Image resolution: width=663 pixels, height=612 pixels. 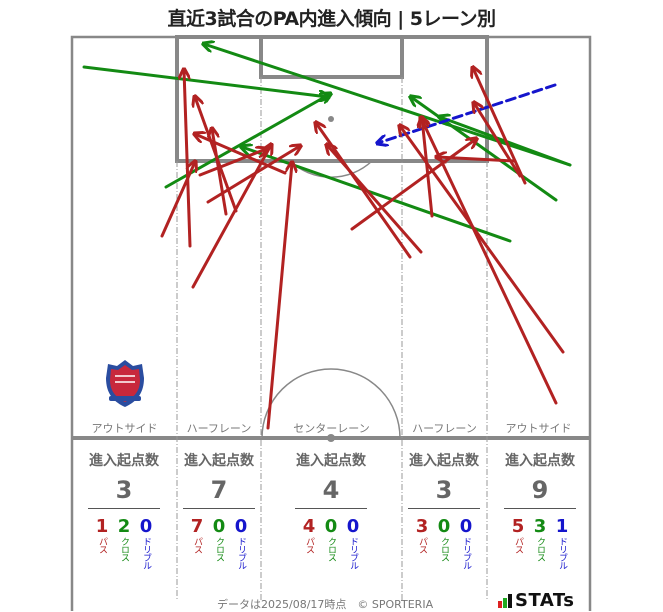 What do you see at coordinates (124, 509) in the screenshot?
I see `lane-stats-left-outside: 進入起点数 3 1 パス 2 クロス 0 ドリブル` at bounding box center [124, 509].